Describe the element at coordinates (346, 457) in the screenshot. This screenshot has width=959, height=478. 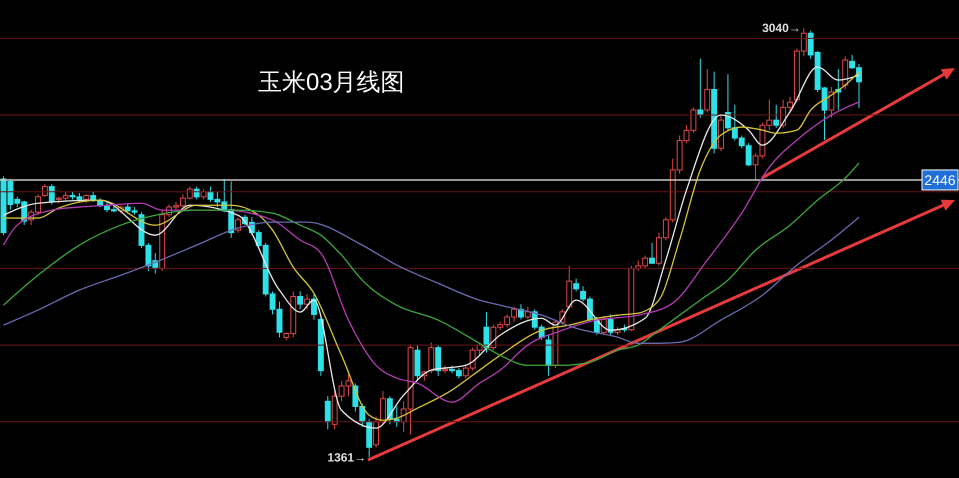
I see `annotation: 1361→` at that location.